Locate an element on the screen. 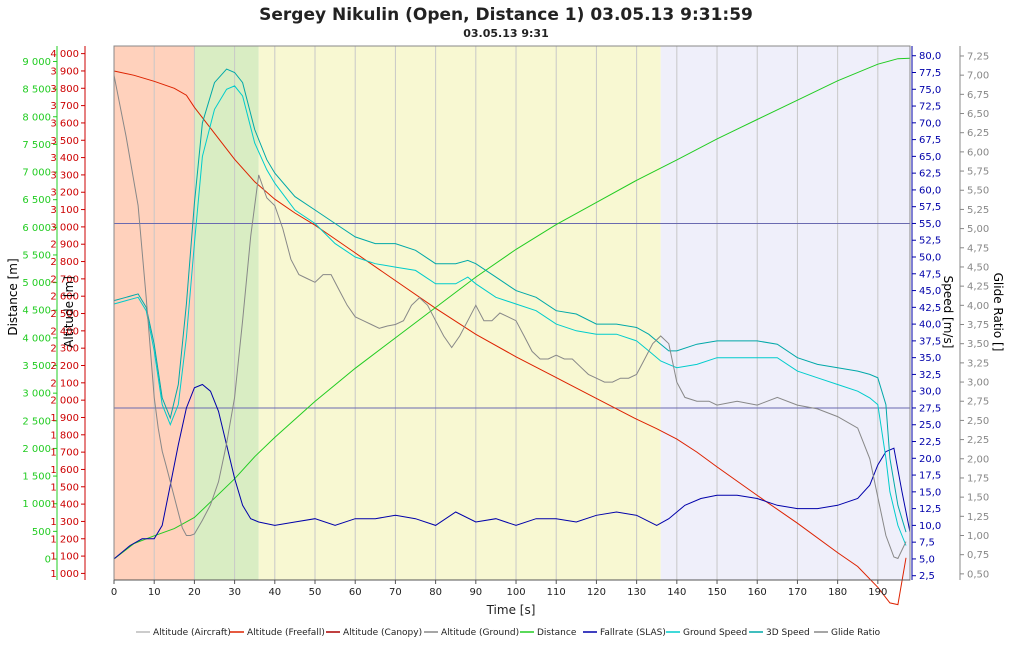 The height and width of the screenshot is (649, 1021). glide-tick-label: 1,00 is located at coordinates (978, 536).